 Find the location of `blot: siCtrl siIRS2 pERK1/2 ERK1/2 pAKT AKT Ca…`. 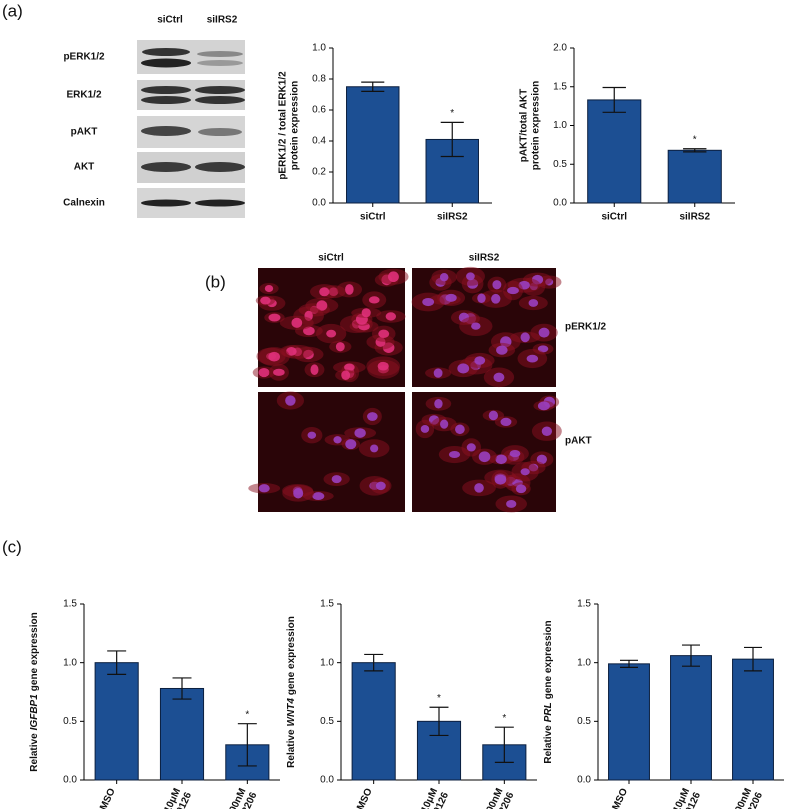

blot: siCtrl siIRS2 pERK1/2 ERK1/2 pAKT AKT Ca… is located at coordinates (154, 116).